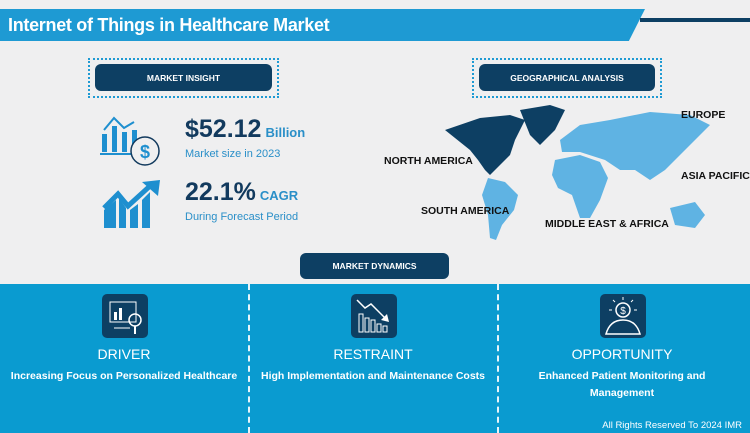  I want to click on market-insight-frame, so click(183, 78).